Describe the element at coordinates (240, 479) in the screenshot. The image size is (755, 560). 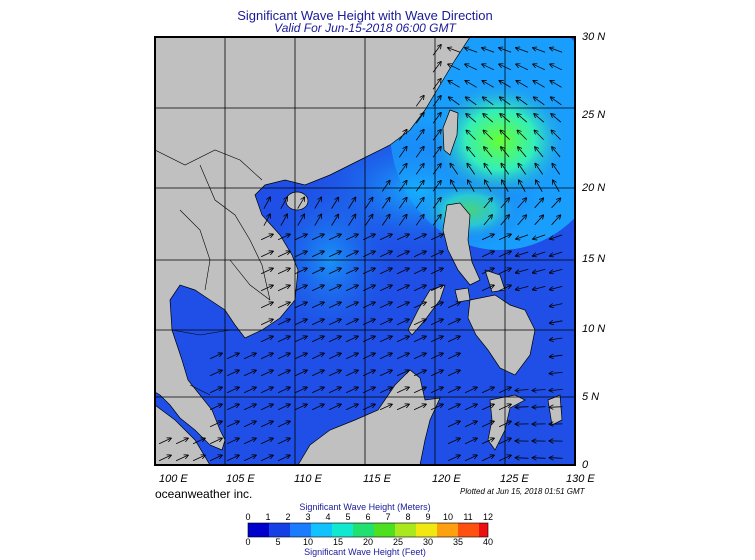
I see `lon-label-105e: 105 E` at that location.